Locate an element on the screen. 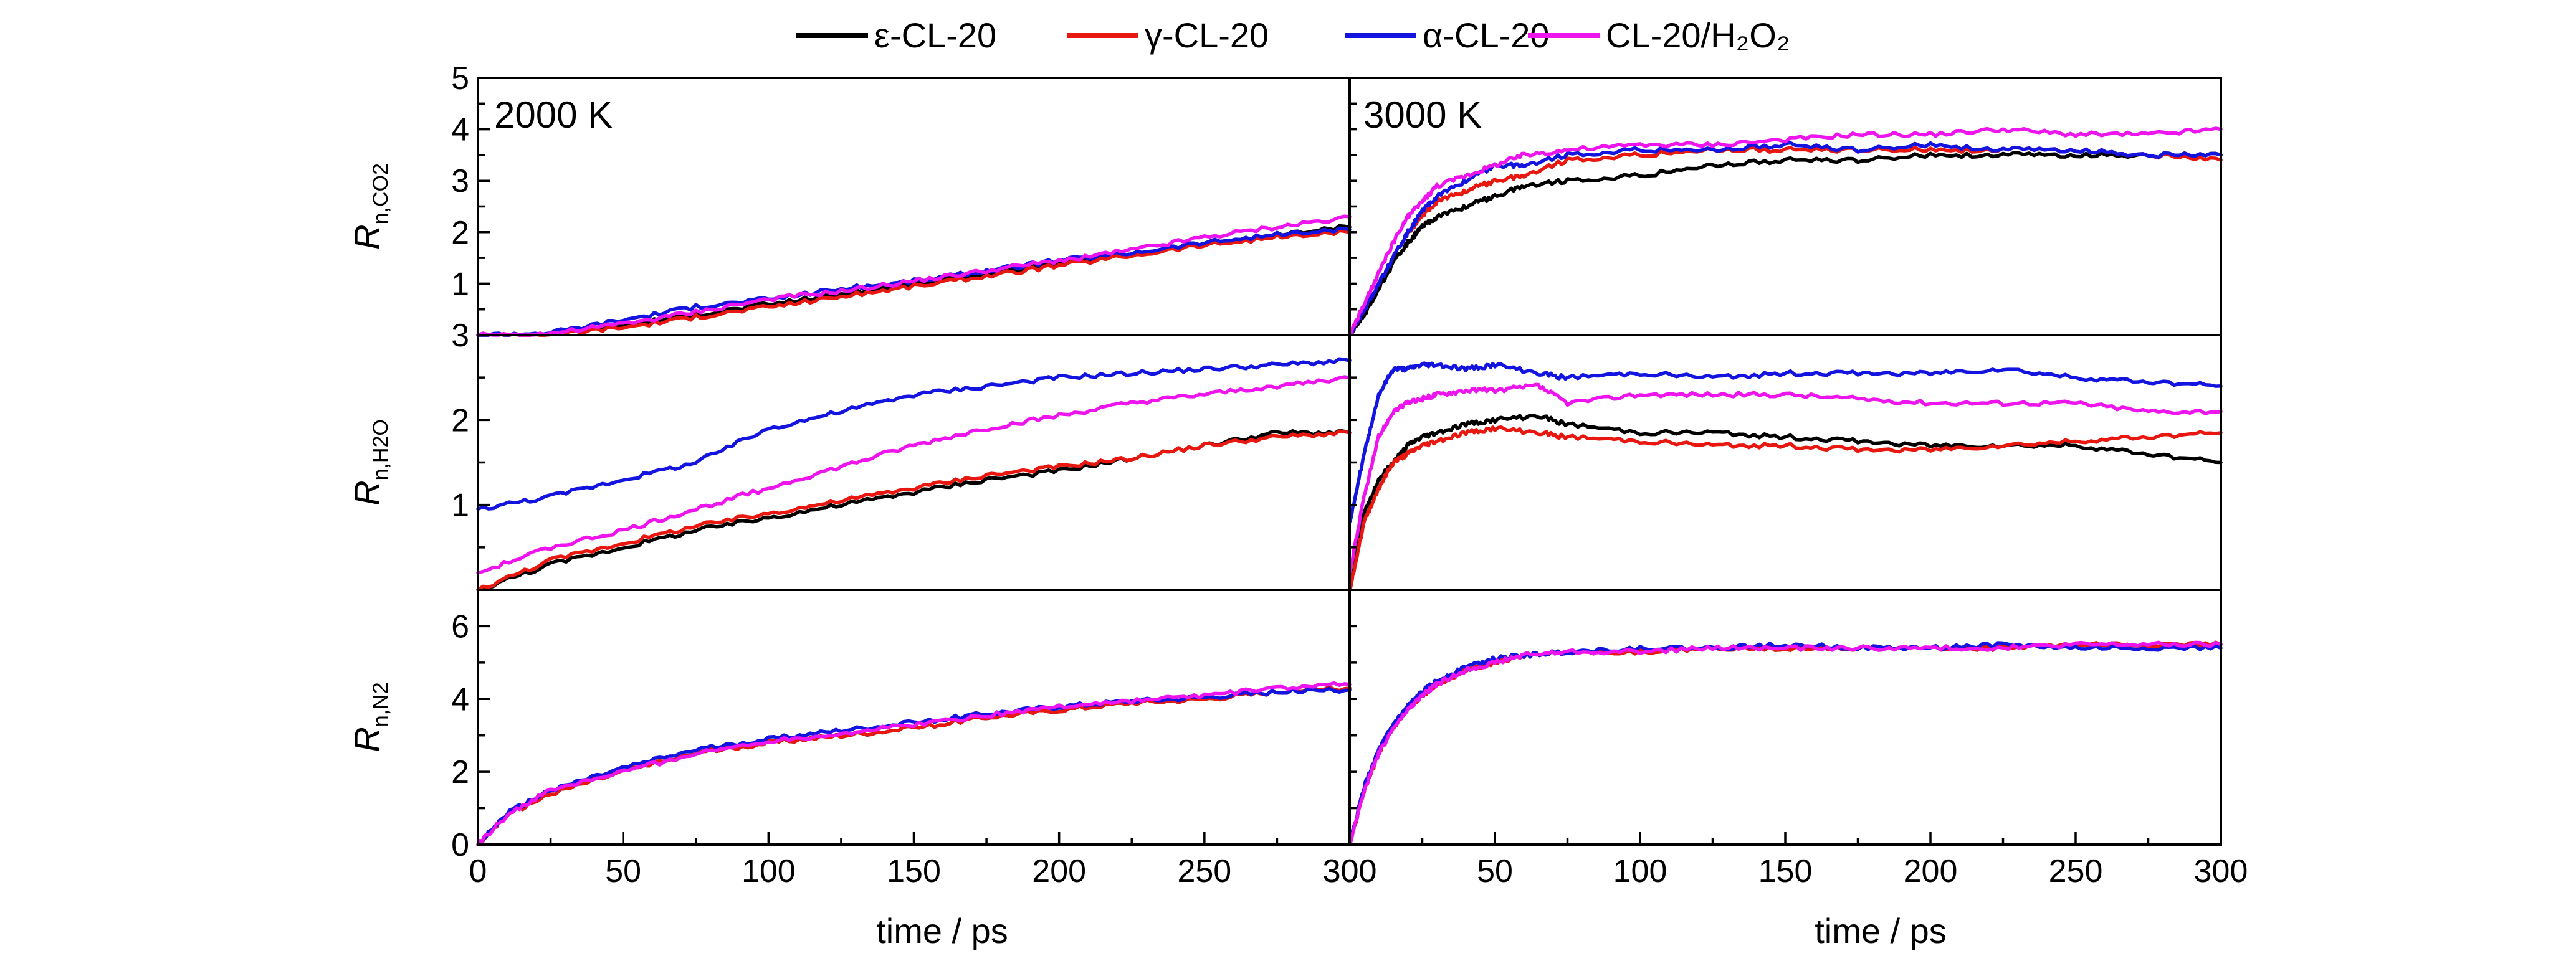 This screenshot has width=2576, height=971. panel-h2o-2000k: 1 2 3 is located at coordinates (901, 455).